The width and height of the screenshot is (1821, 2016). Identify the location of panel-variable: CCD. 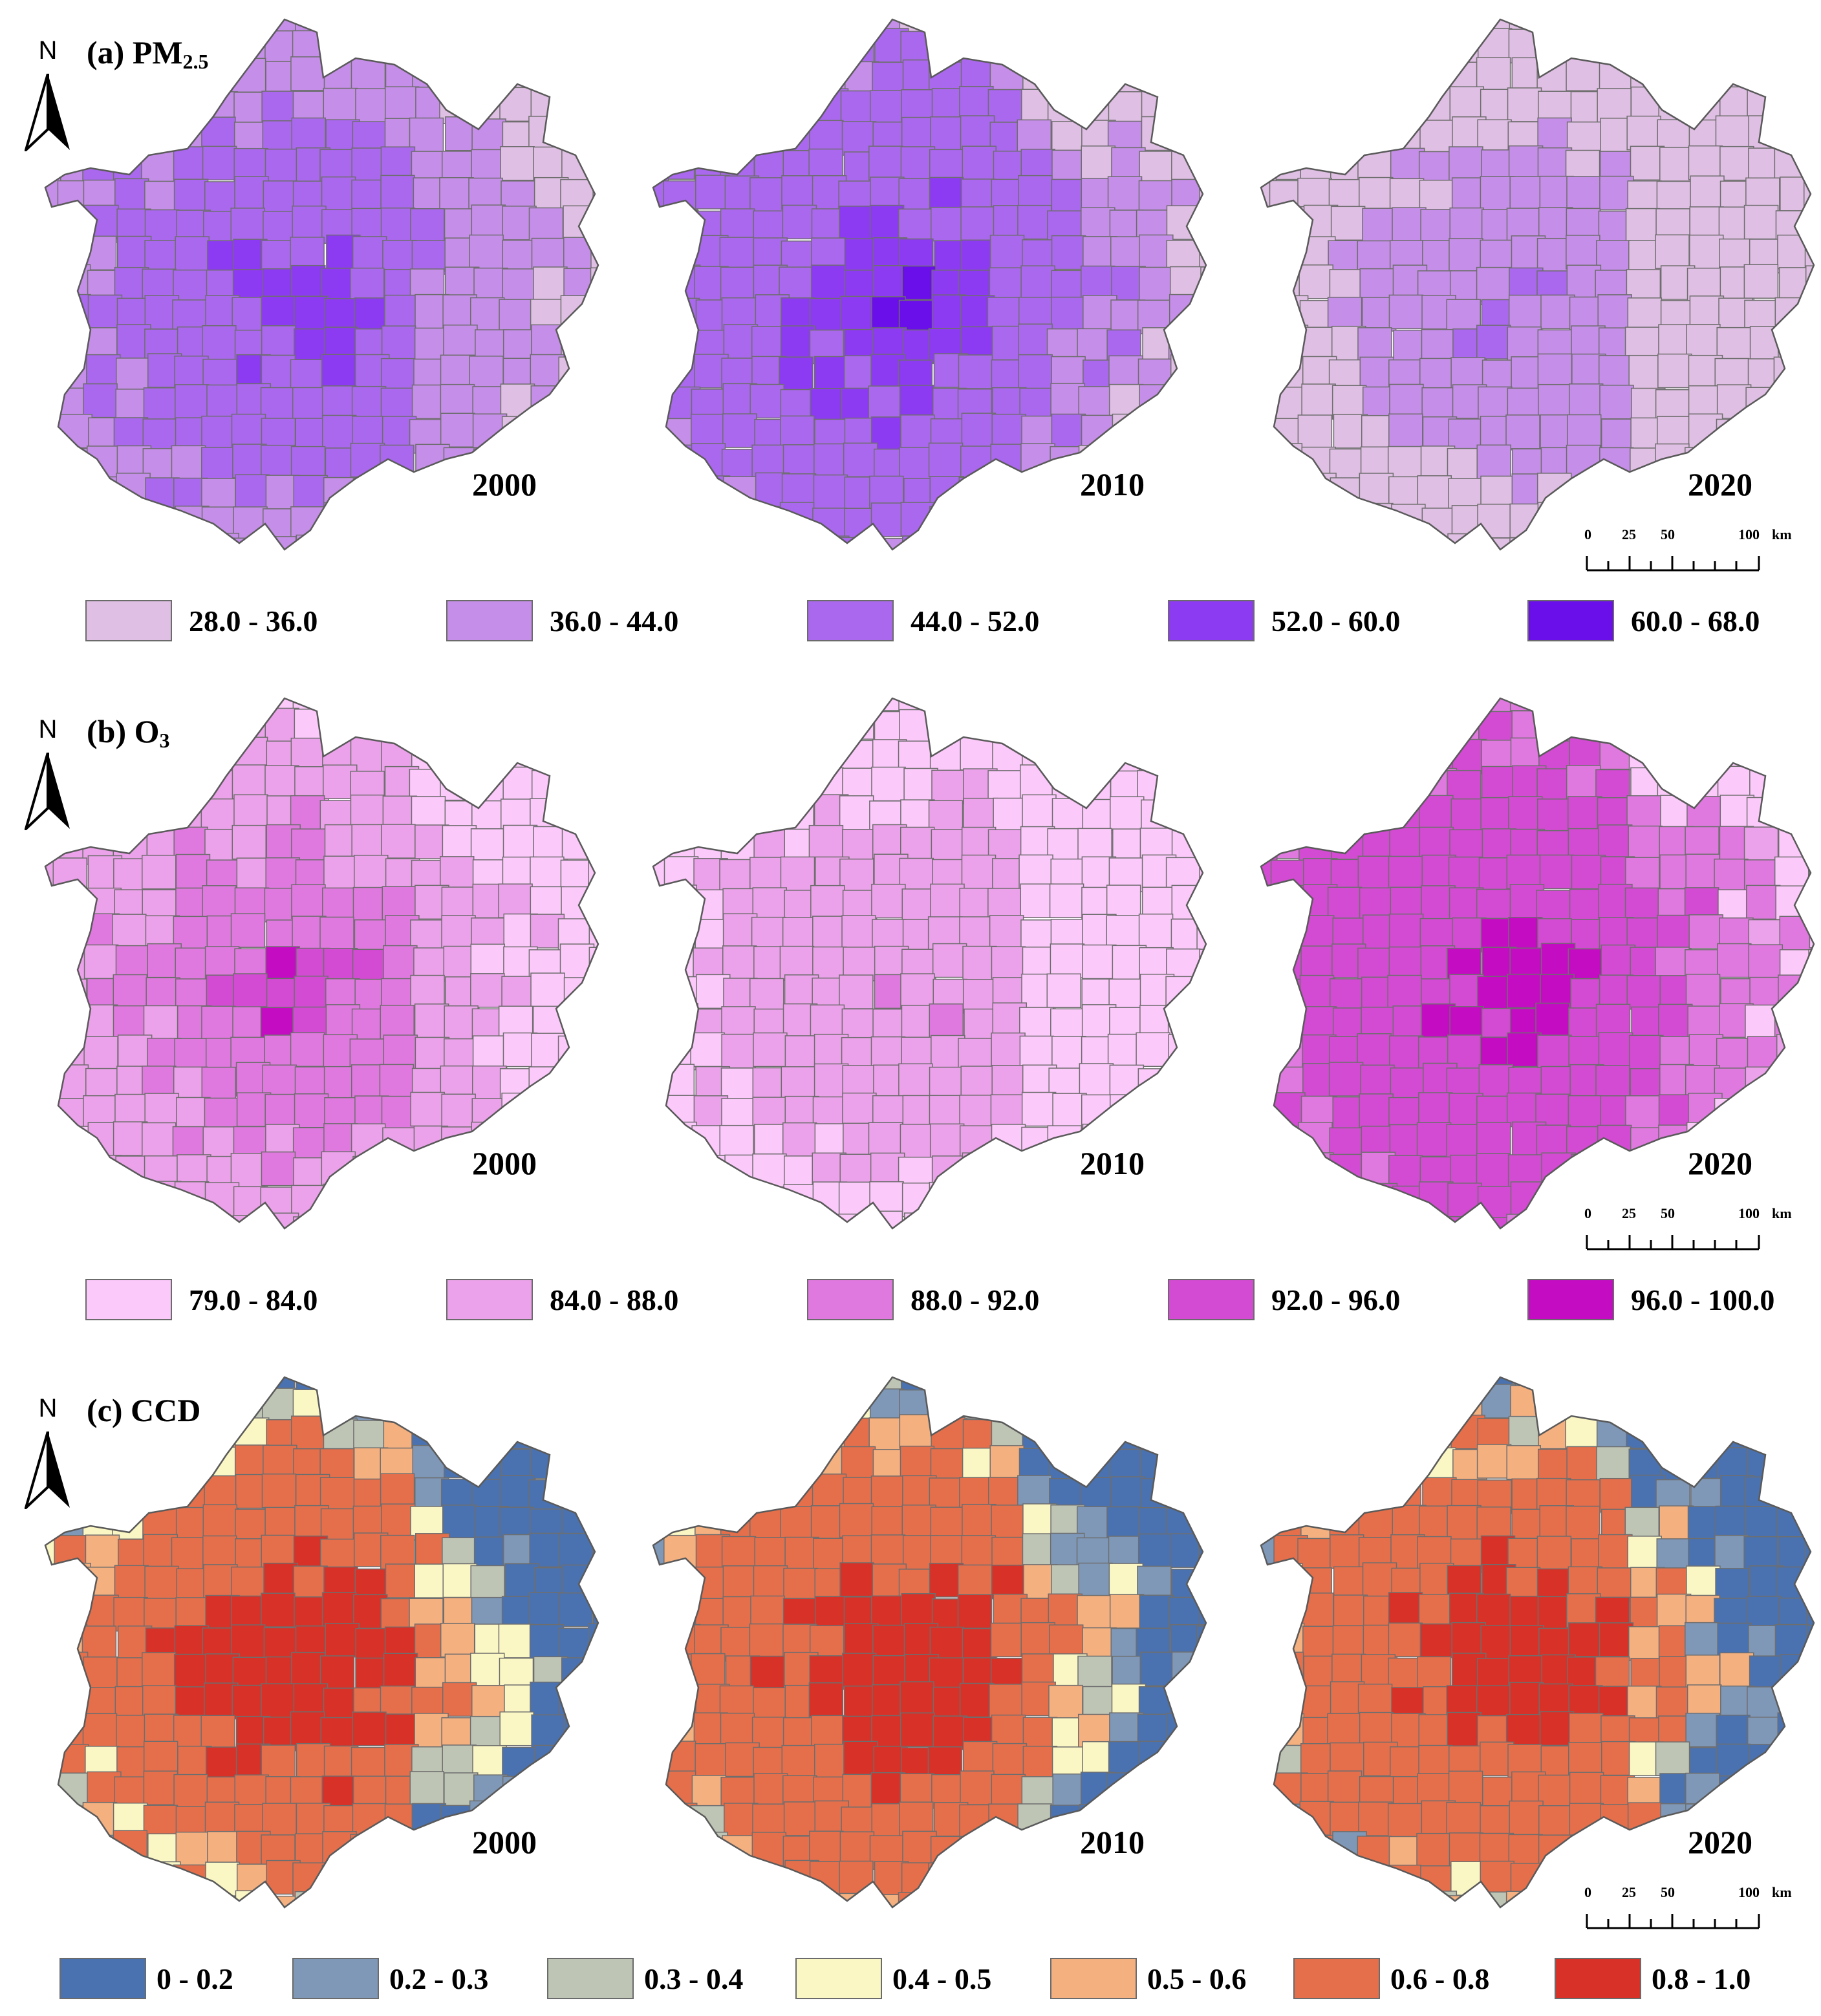
(166, 1410).